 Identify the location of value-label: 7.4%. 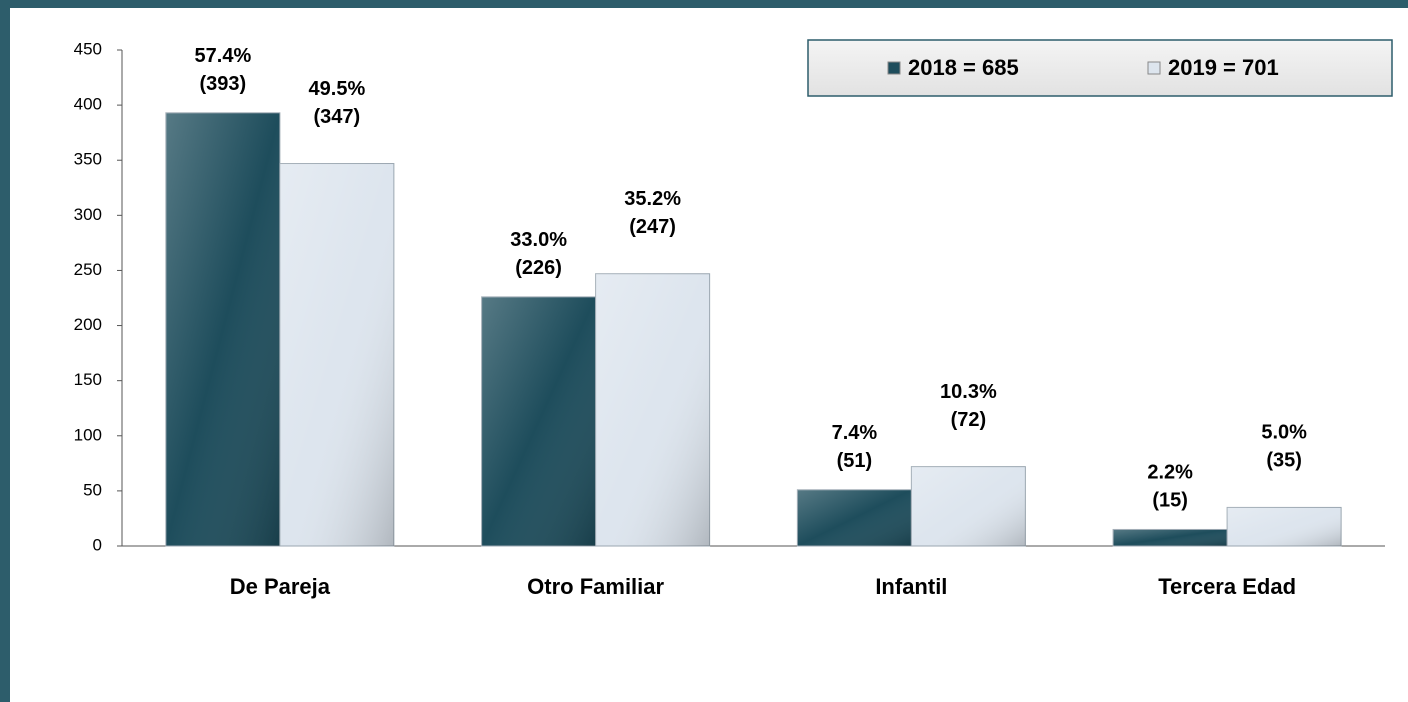
(855, 433).